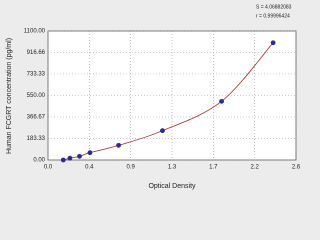 The image size is (320, 240). What do you see at coordinates (9, 96) in the screenshot?
I see `y-axis-title: Human FCGRT concentration (pg/ml)` at bounding box center [9, 96].